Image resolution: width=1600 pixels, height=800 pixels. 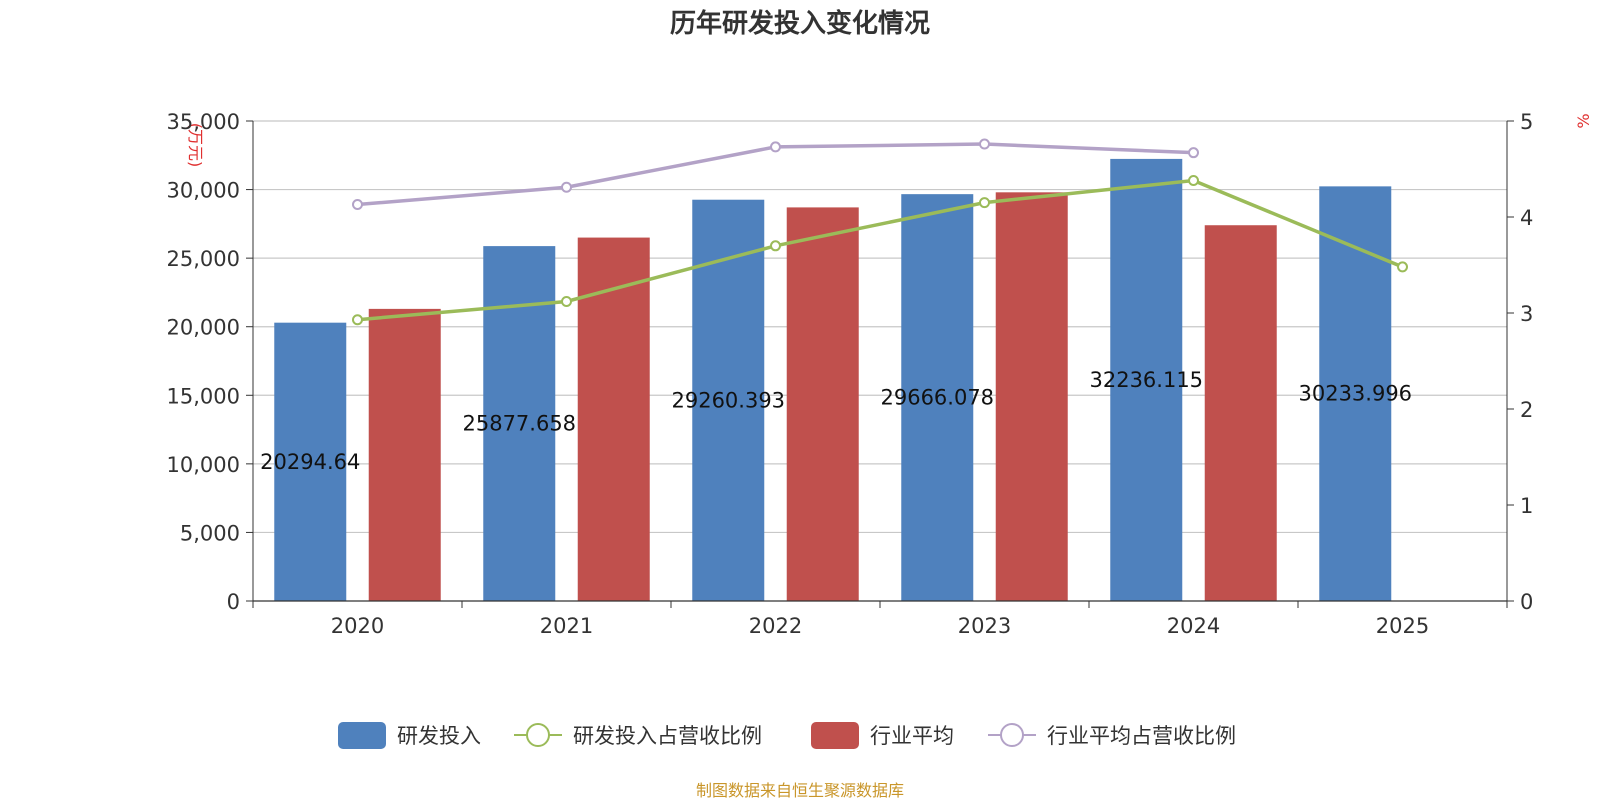 What do you see at coordinates (775, 626) in the screenshot?
I see `x-axis-tick-label: 2022` at bounding box center [775, 626].